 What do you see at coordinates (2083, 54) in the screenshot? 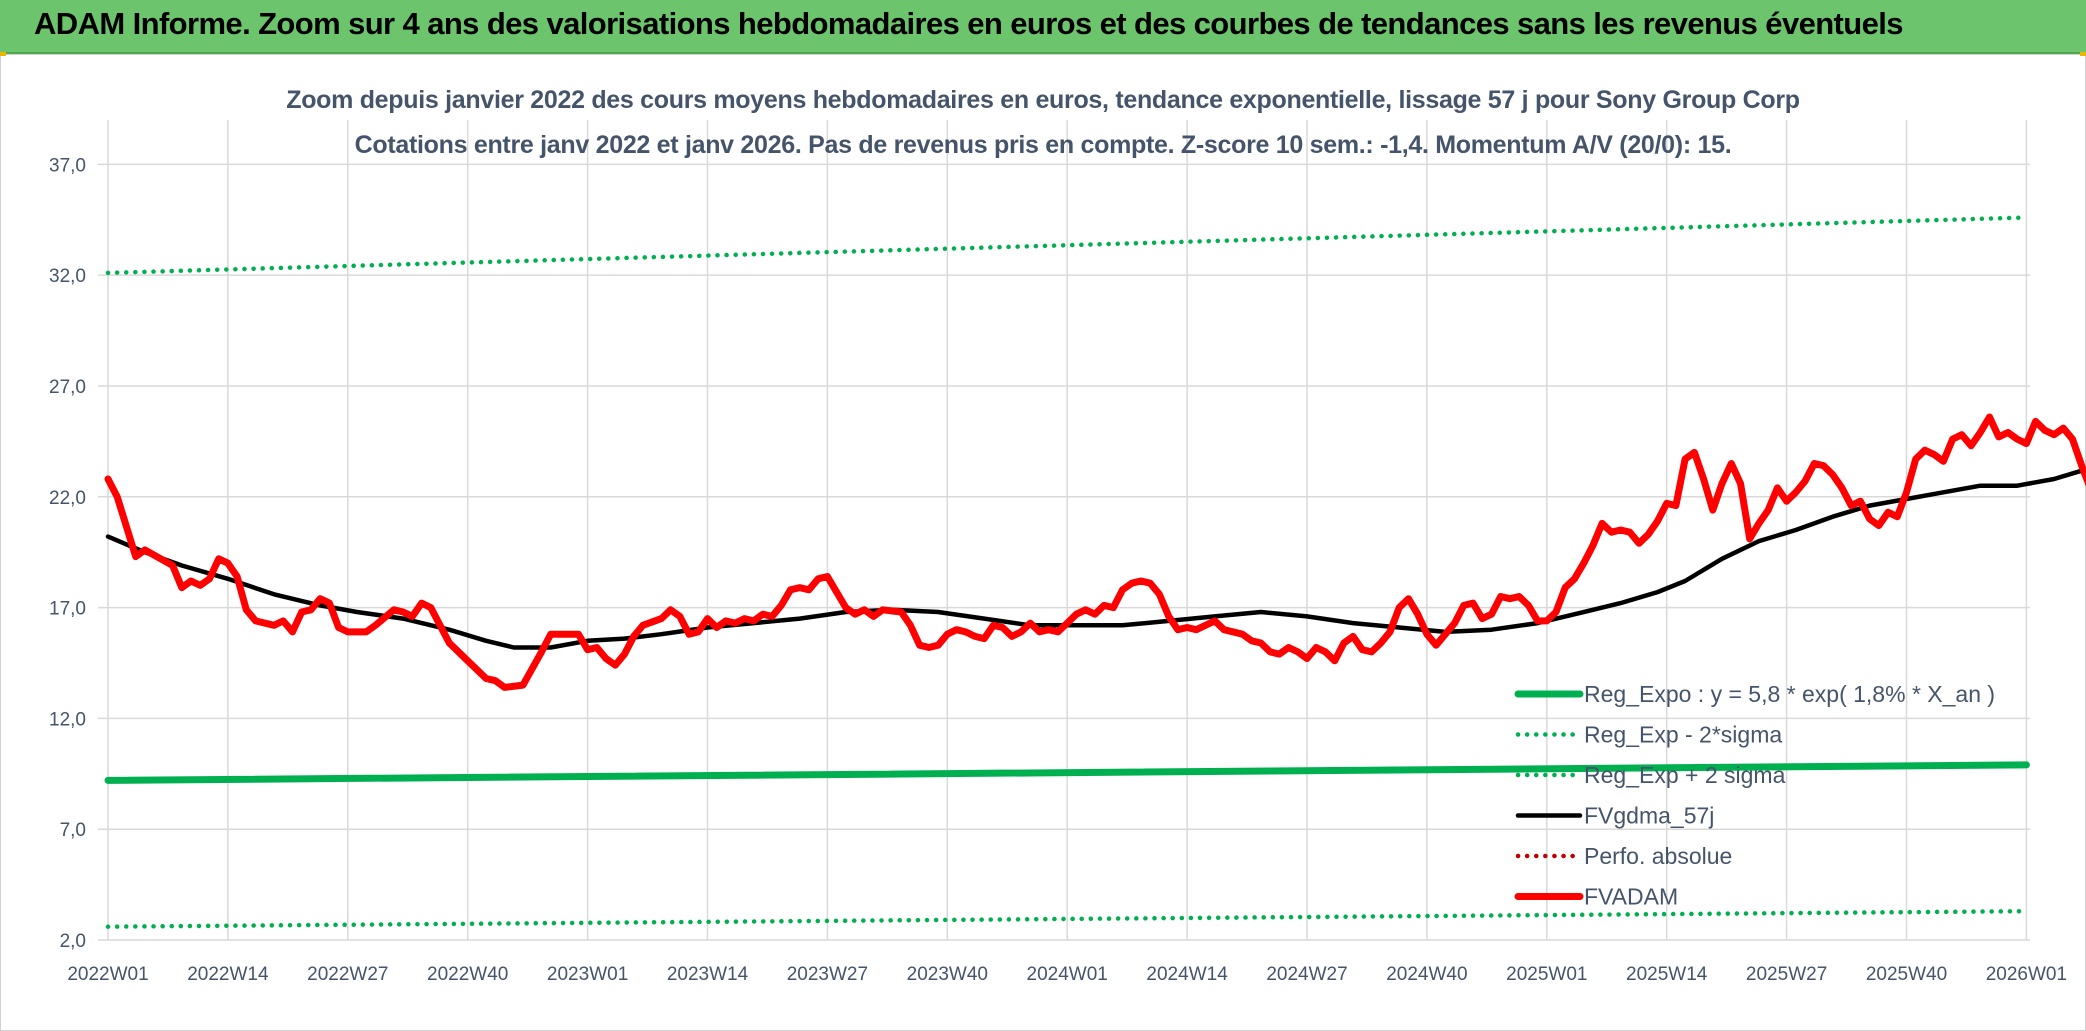
I see `corner-mark-right` at bounding box center [2083, 54].